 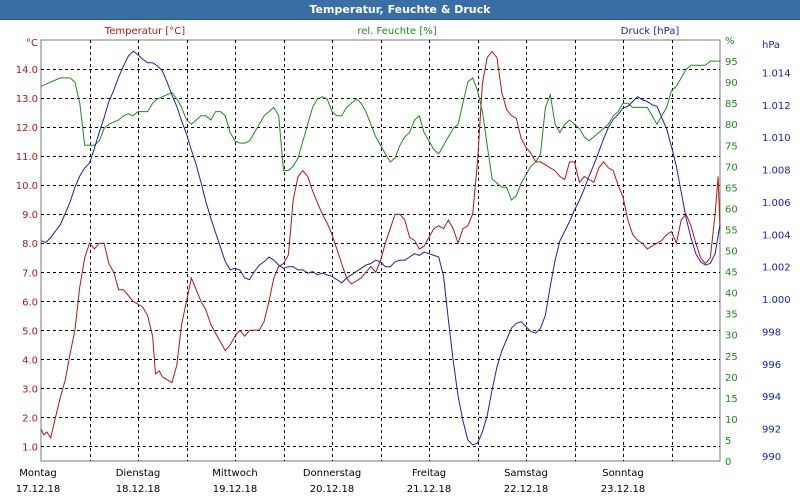 What do you see at coordinates (731, 125) in the screenshot?
I see `humidity-tick-label: 80` at bounding box center [731, 125].